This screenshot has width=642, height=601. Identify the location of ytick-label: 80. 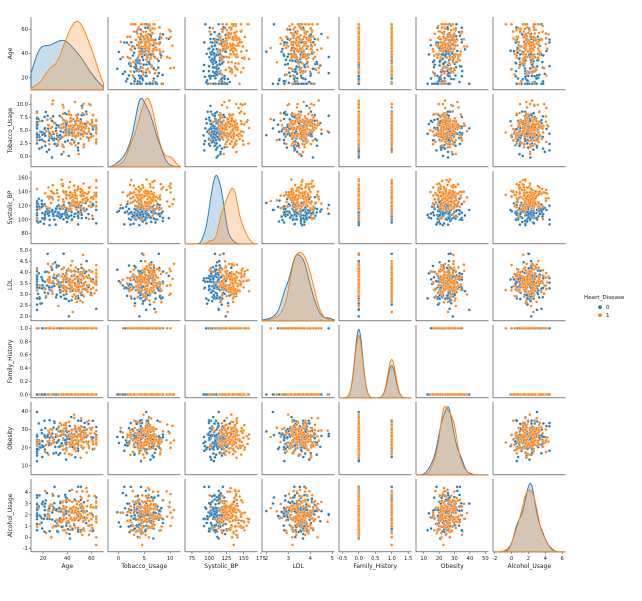
(24, 234).